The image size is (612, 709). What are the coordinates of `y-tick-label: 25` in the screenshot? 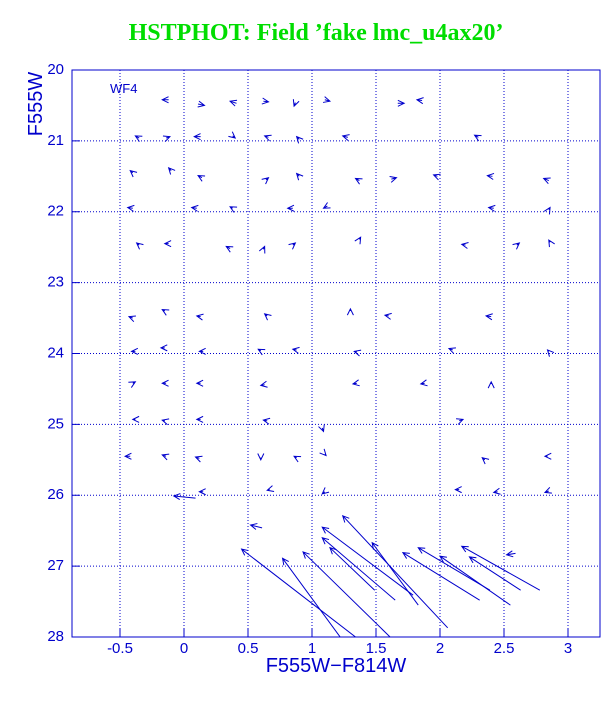 It's located at (55, 423).